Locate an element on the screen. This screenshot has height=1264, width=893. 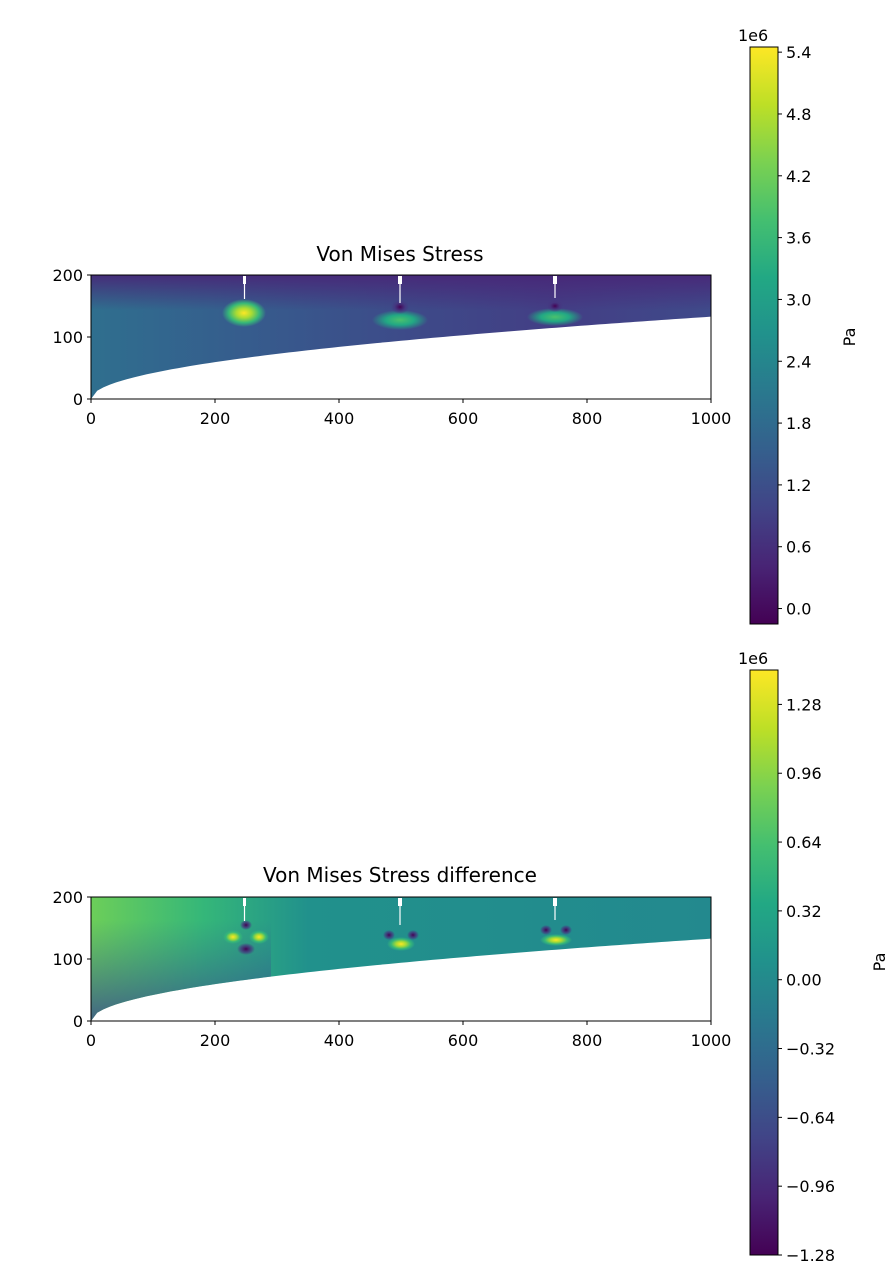
colorbar-tick-label: 5.4 is located at coordinates (798, 52).